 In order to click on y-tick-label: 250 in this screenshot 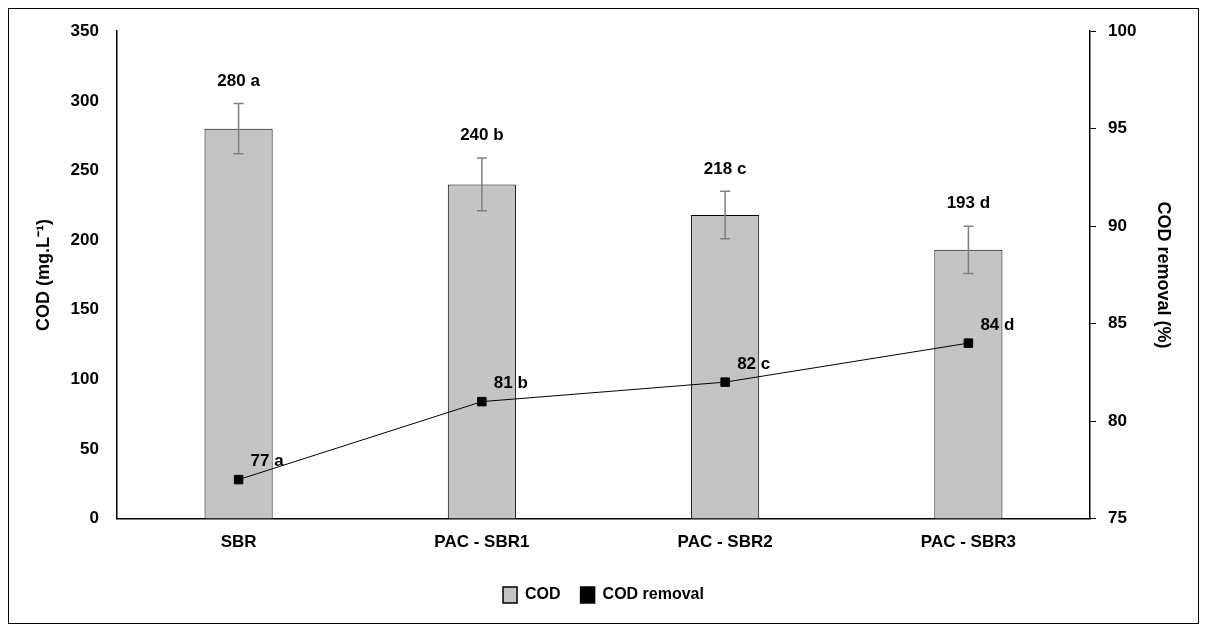, I will do `click(84, 170)`.